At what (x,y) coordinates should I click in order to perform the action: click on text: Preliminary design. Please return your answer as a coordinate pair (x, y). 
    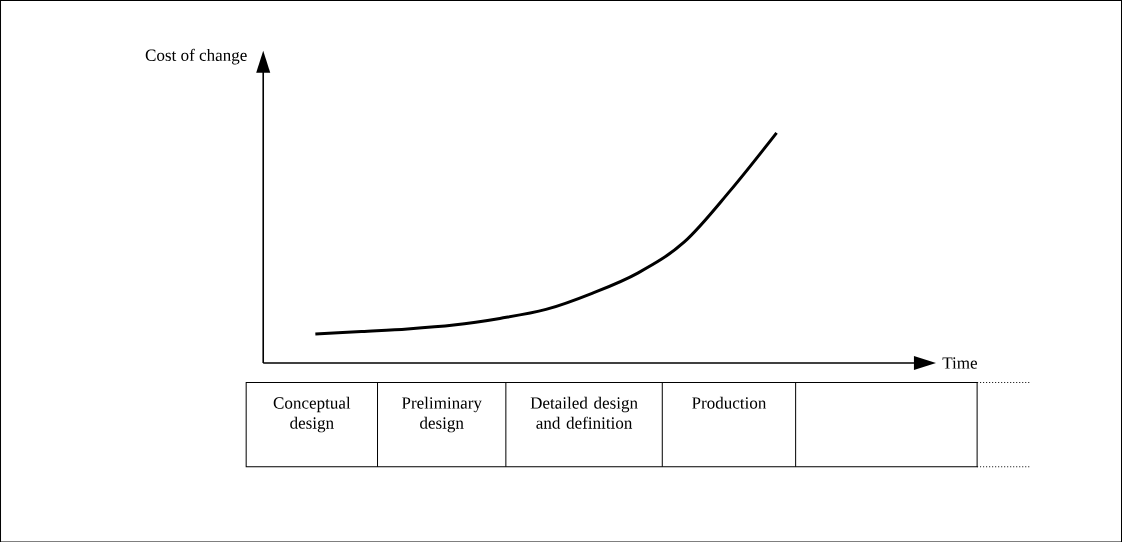
    Looking at the image, I should click on (441, 414).